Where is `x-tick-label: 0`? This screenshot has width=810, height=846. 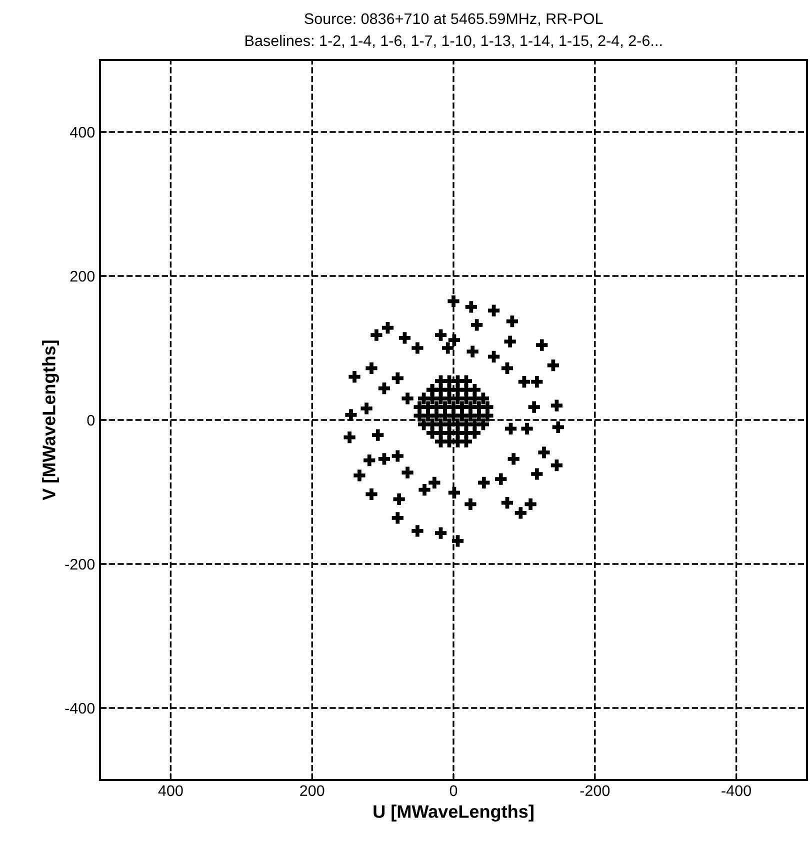 x-tick-label: 0 is located at coordinates (454, 790).